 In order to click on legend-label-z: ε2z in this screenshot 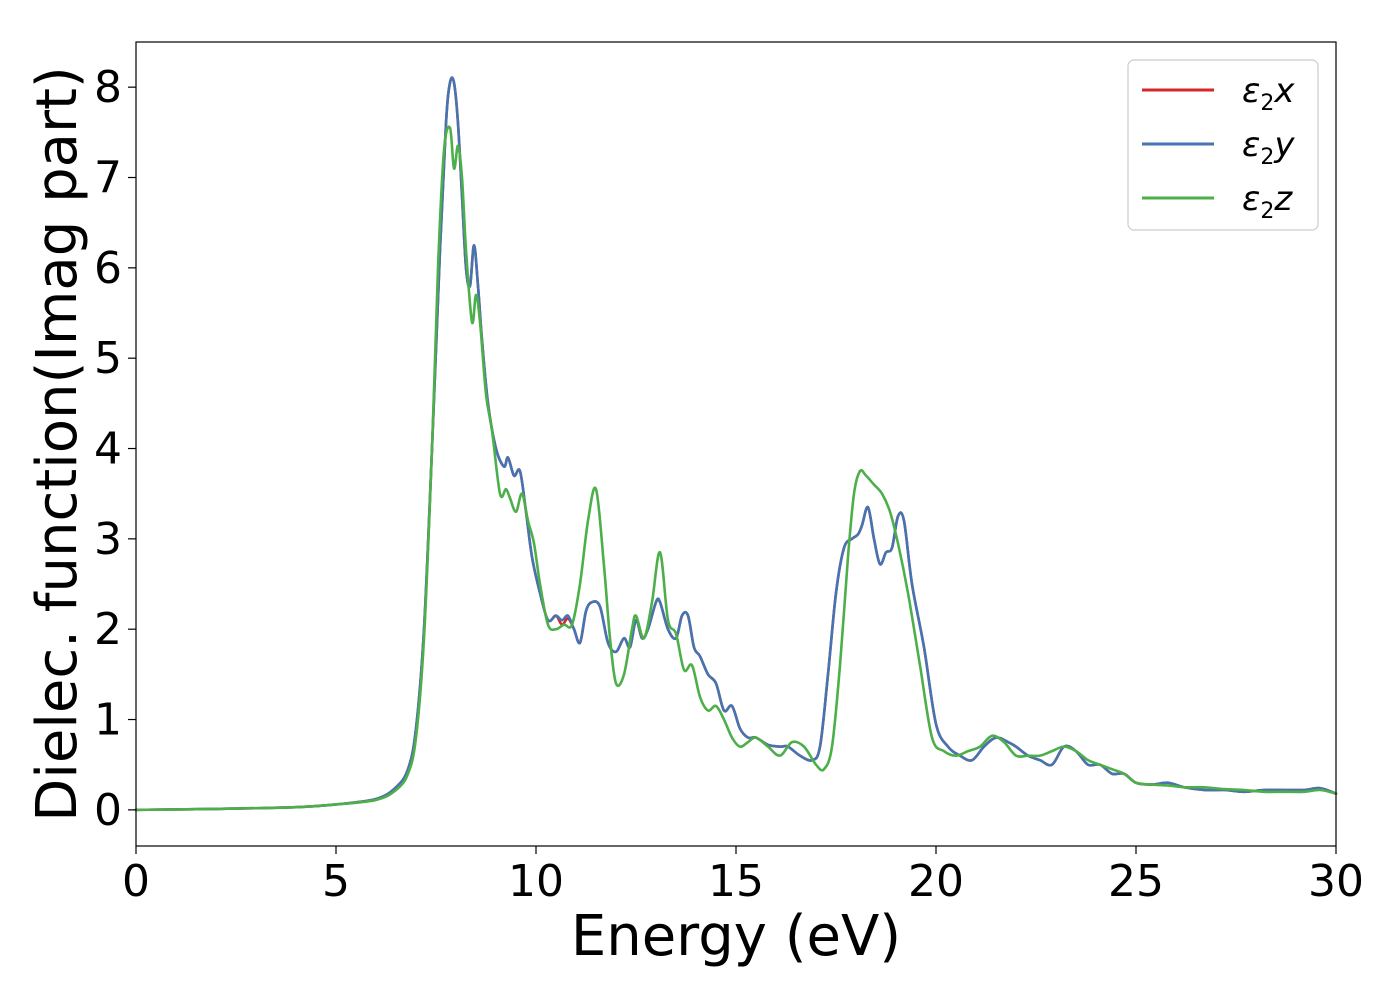, I will do `click(1267, 201)`.